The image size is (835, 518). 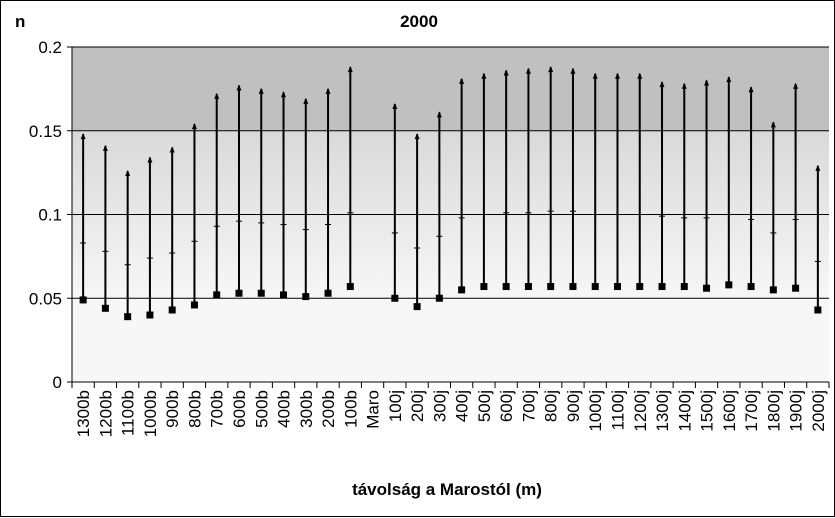 What do you see at coordinates (395, 406) in the screenshot?
I see `x-tick-label: 100j` at bounding box center [395, 406].